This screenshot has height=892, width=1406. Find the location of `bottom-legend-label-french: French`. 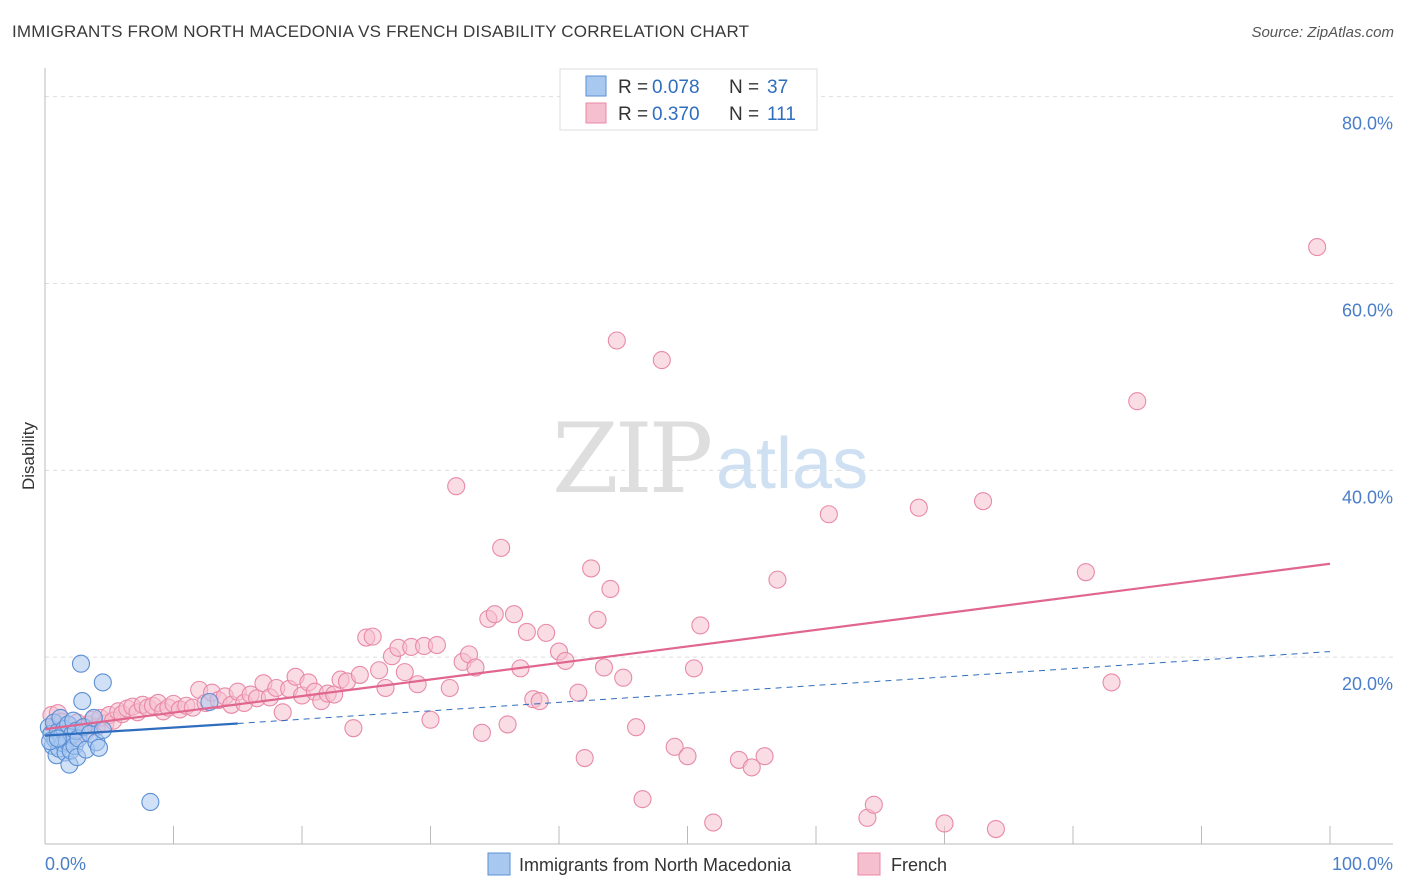

bottom-legend-label-french: French is located at coordinates (919, 865).